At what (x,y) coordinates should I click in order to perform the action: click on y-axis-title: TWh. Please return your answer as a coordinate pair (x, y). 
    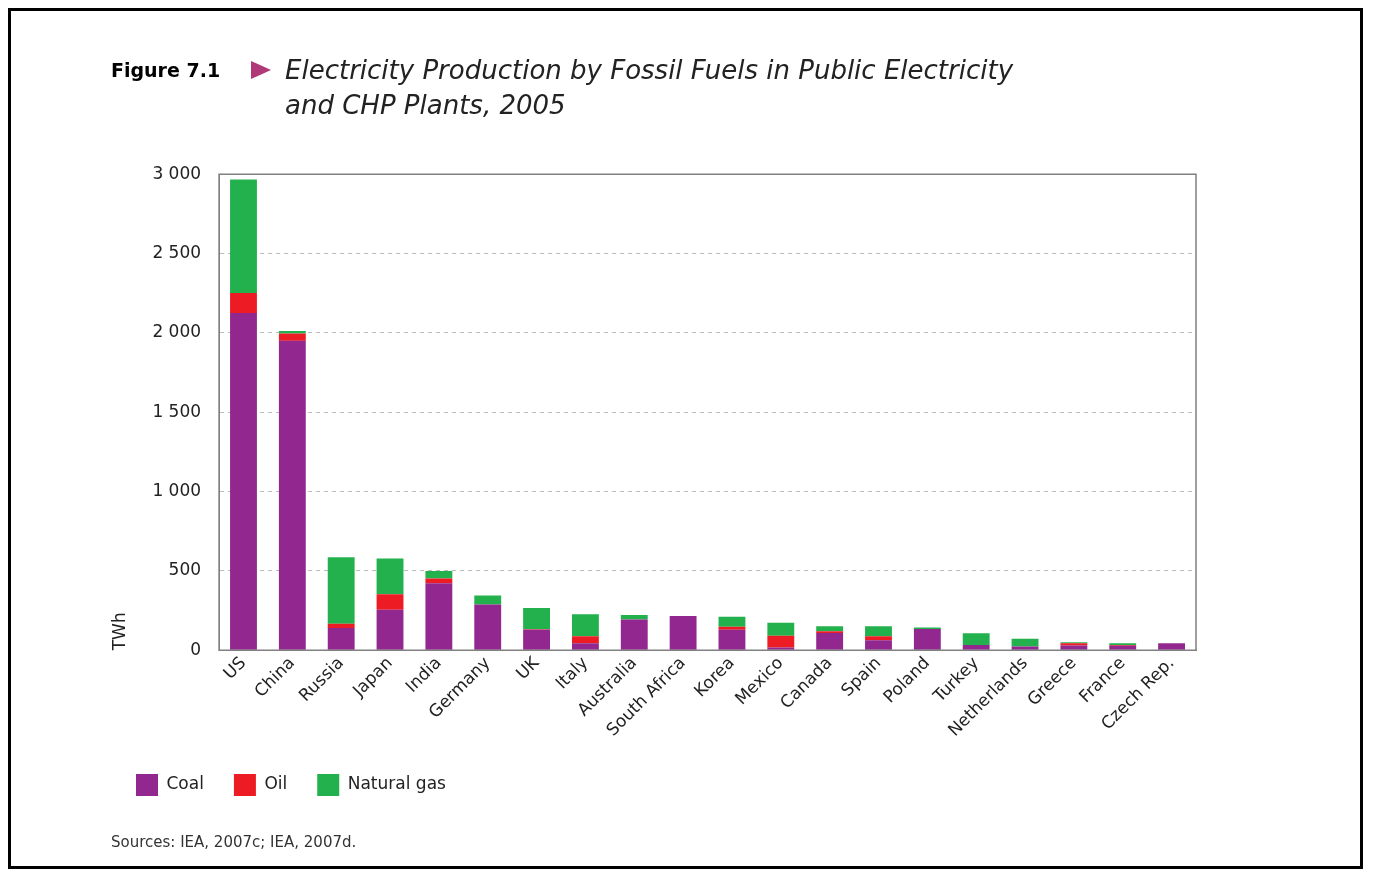
    Looking at the image, I should click on (118, 632).